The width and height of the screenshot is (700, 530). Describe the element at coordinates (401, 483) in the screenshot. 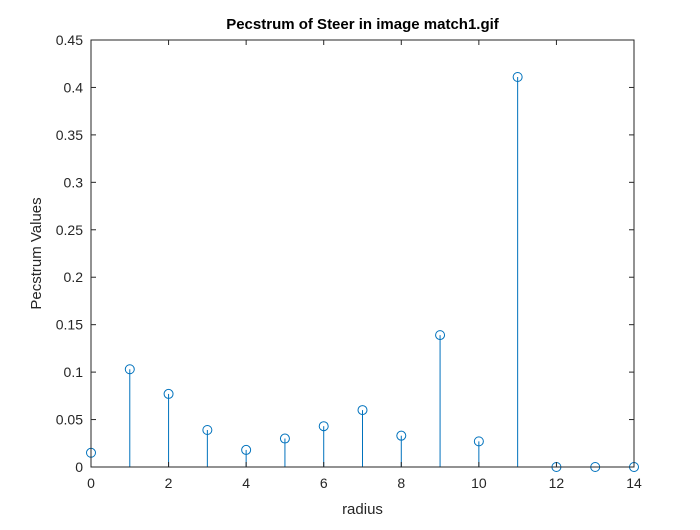

I see `x-tick-label: 8` at that location.